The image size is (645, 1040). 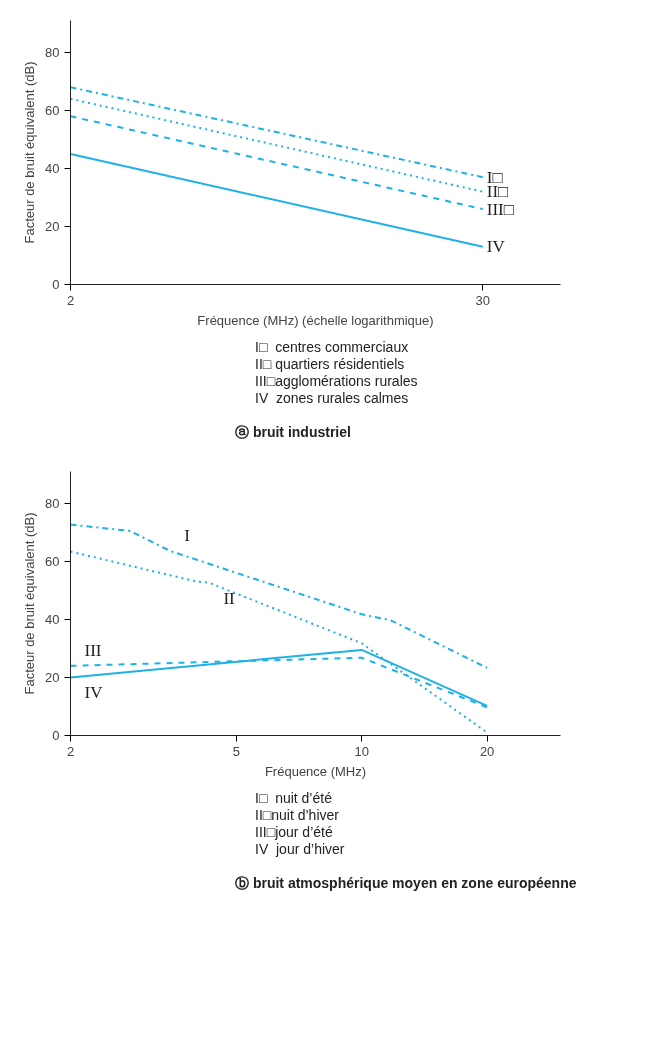 I want to click on text: I□ centres commerciaux, so click(x=332, y=347).